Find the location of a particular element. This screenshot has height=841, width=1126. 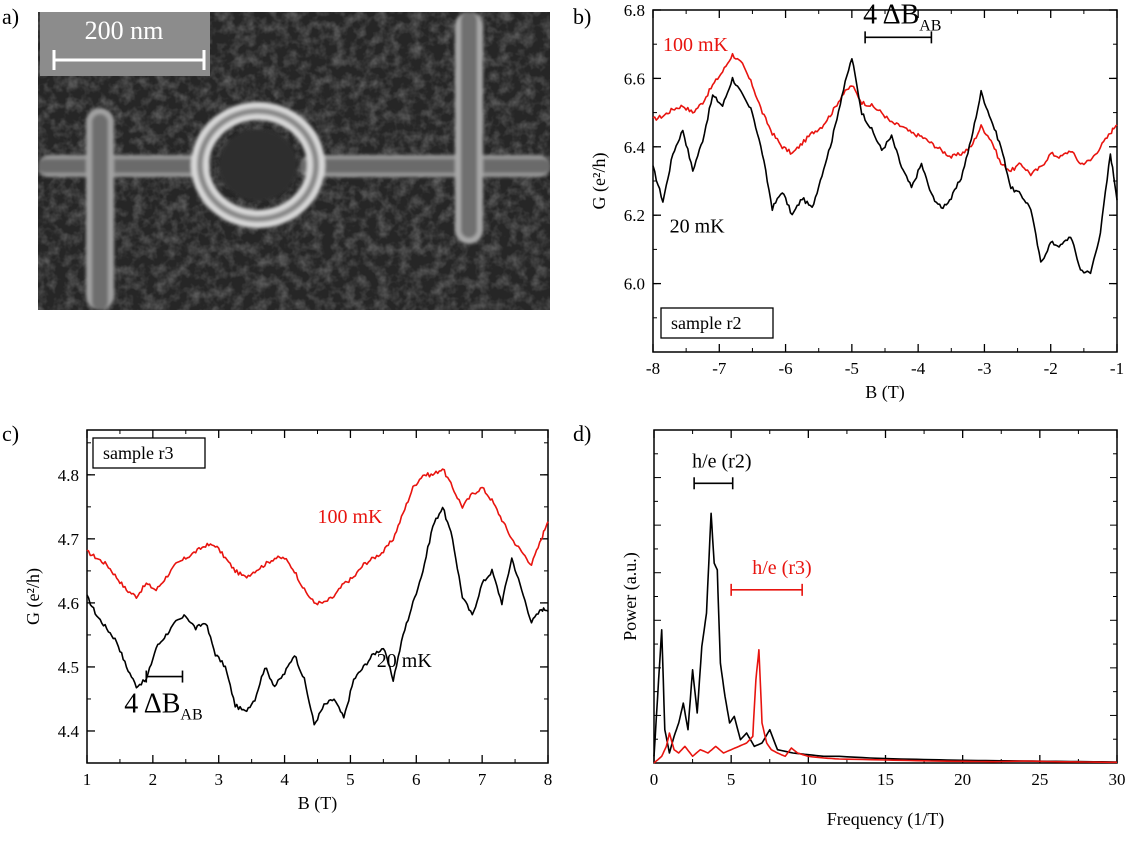

series-line-r3 is located at coordinates (885, 706).